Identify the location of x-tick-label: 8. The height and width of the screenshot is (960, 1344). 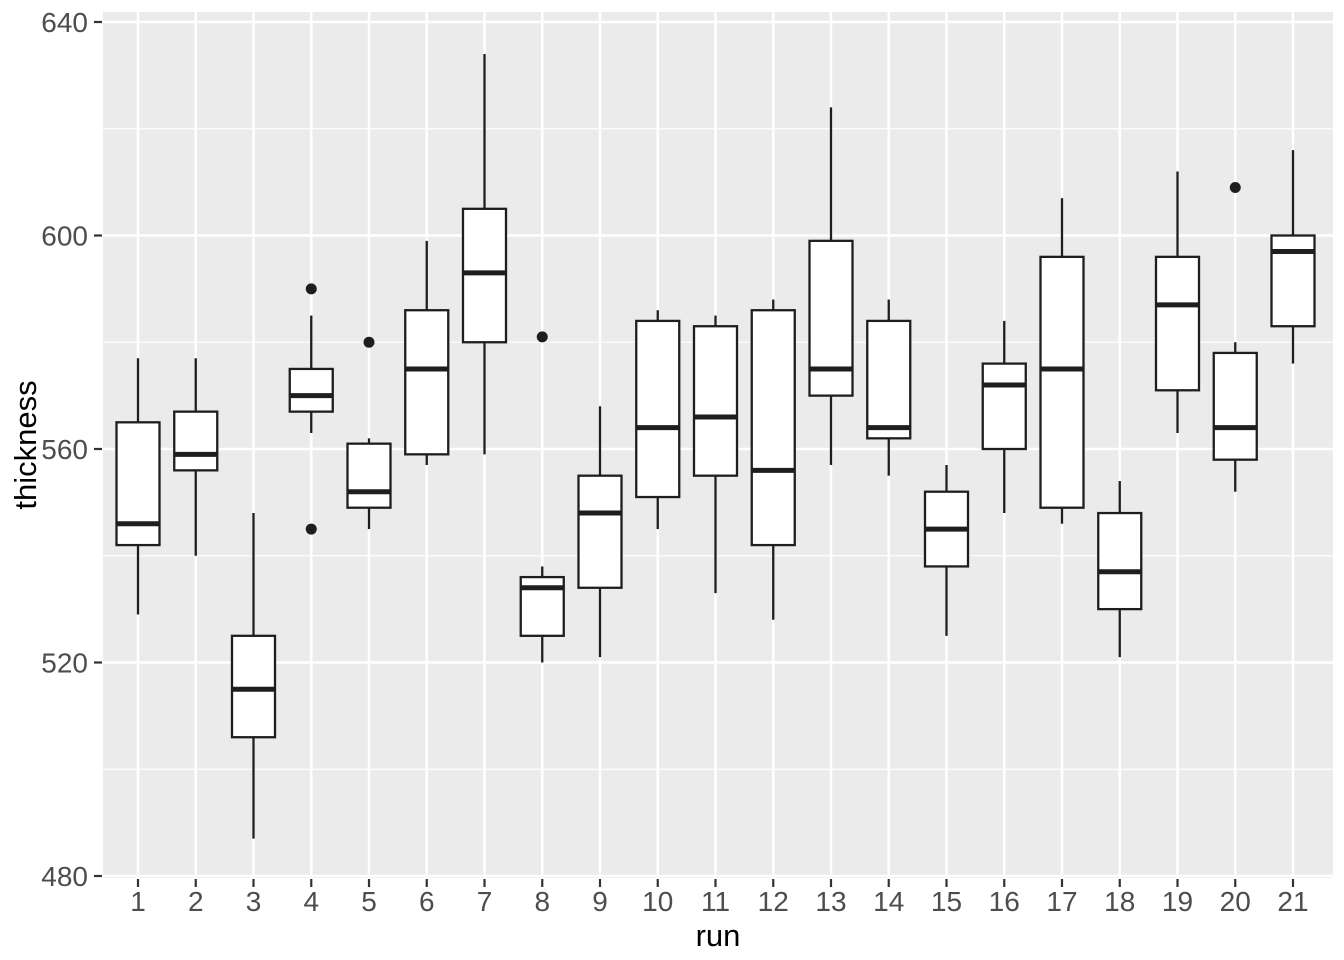
(542, 901).